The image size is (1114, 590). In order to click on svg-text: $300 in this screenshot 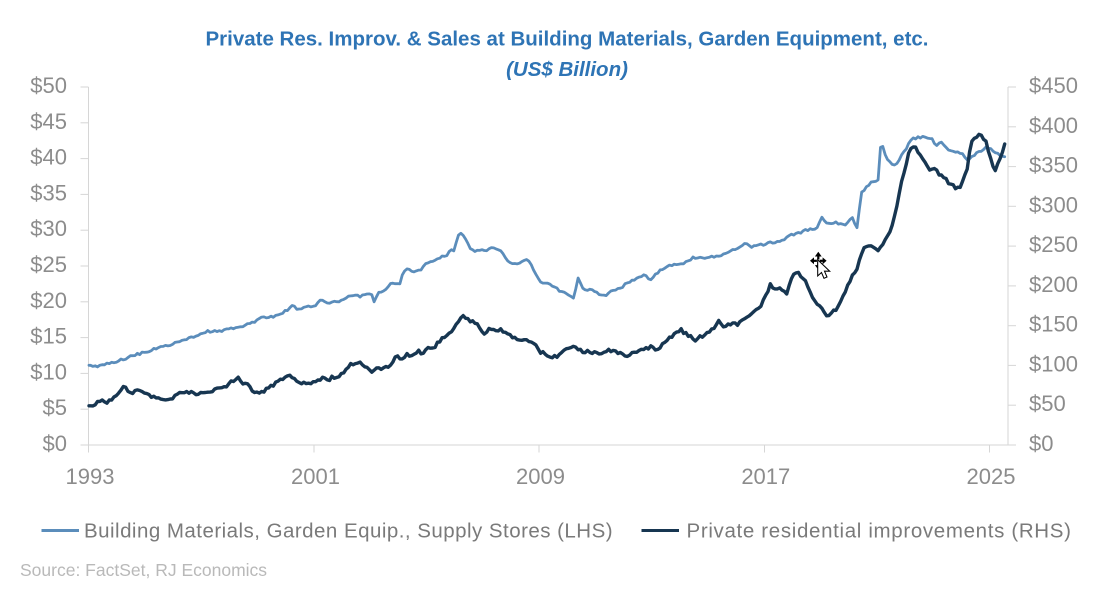, I will do `click(1053, 204)`.